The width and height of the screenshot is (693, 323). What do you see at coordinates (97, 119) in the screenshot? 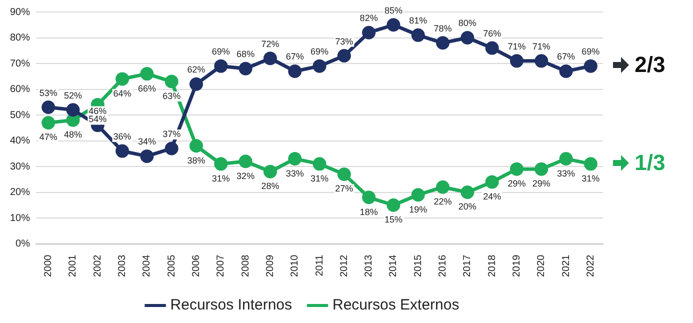
I see `data-label: 54%` at bounding box center [97, 119].